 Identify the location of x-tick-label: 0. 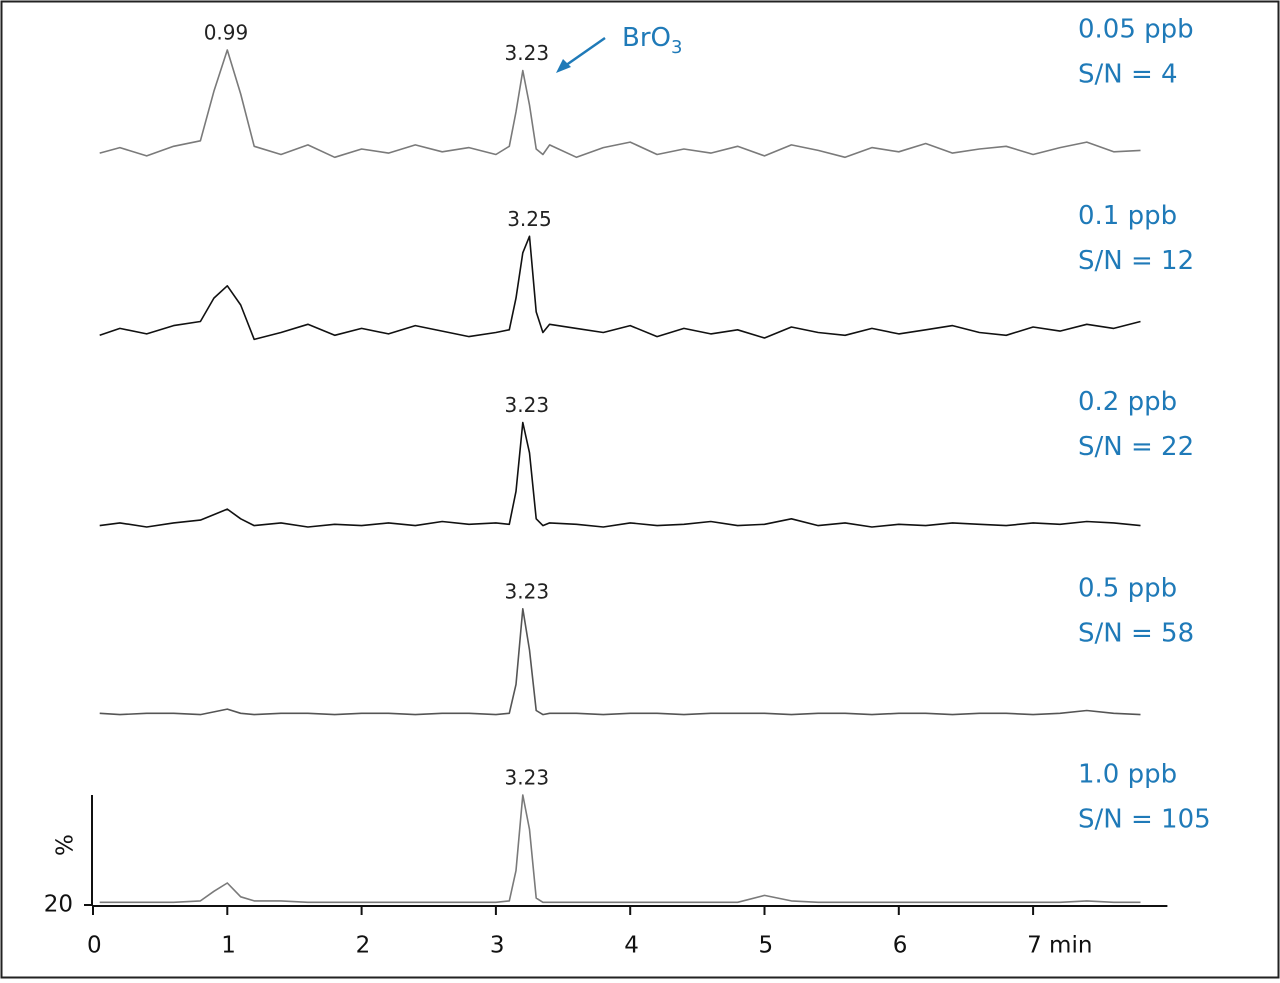
(94, 946).